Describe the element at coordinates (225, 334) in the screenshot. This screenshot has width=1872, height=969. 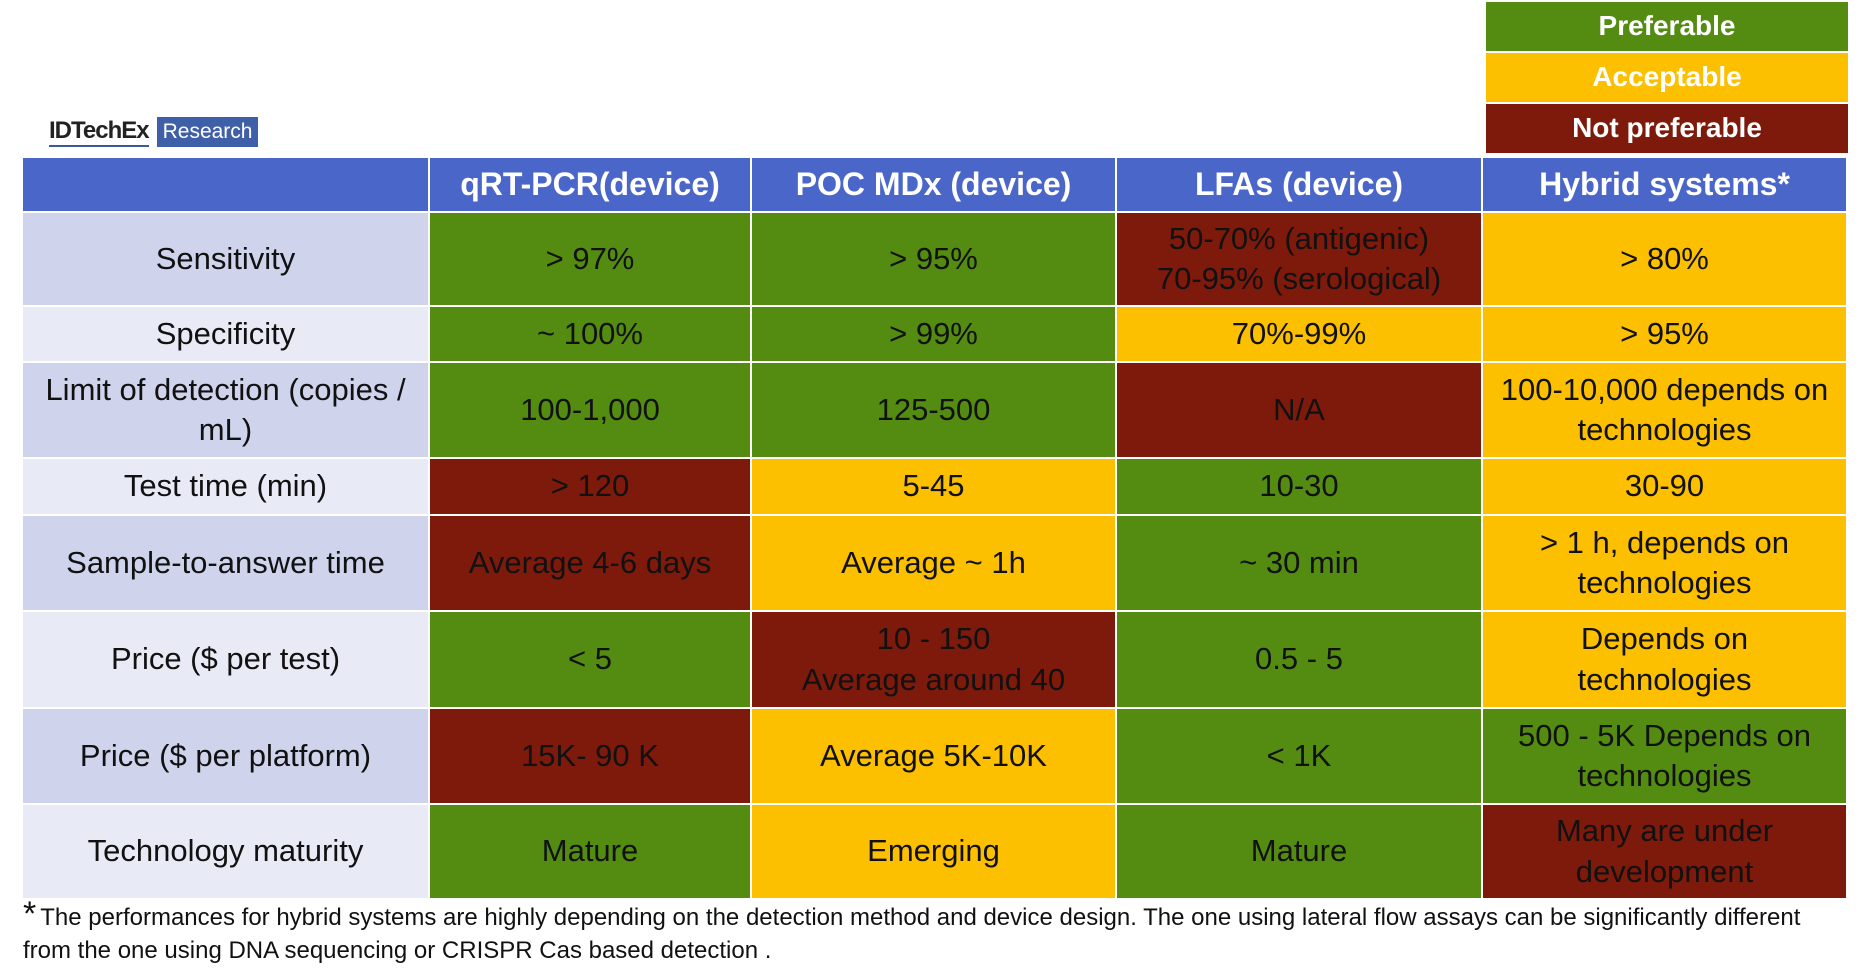
I see `row-label: Specificity` at that location.